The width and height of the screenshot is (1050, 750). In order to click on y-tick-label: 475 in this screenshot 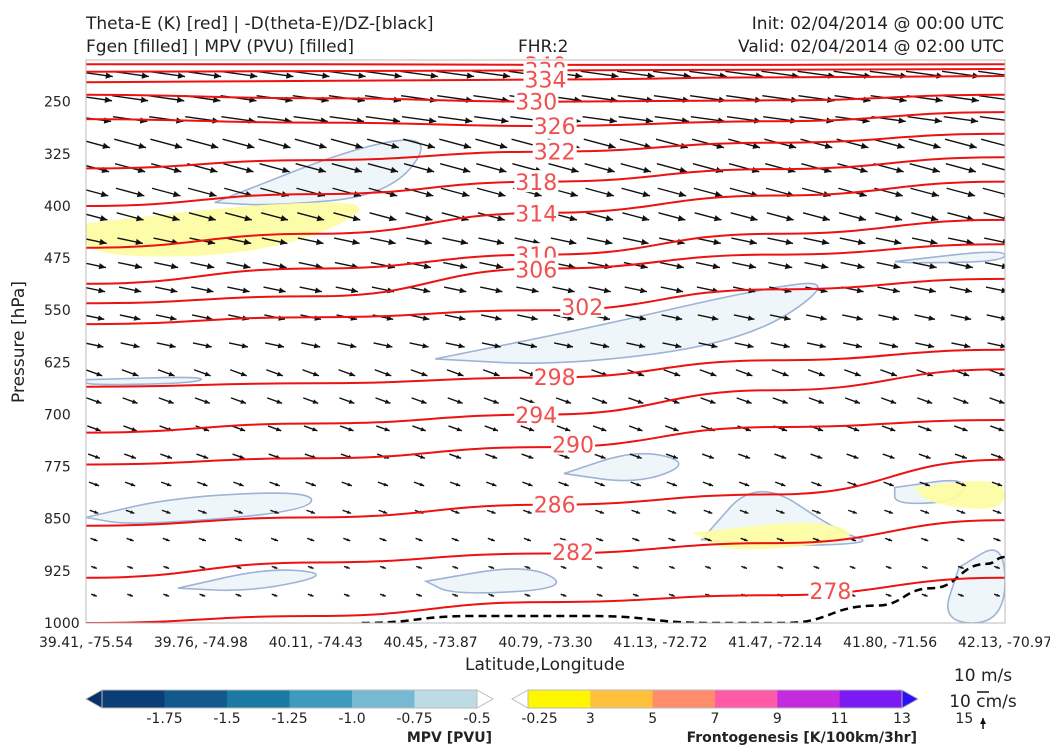, I will do `click(57, 259)`.